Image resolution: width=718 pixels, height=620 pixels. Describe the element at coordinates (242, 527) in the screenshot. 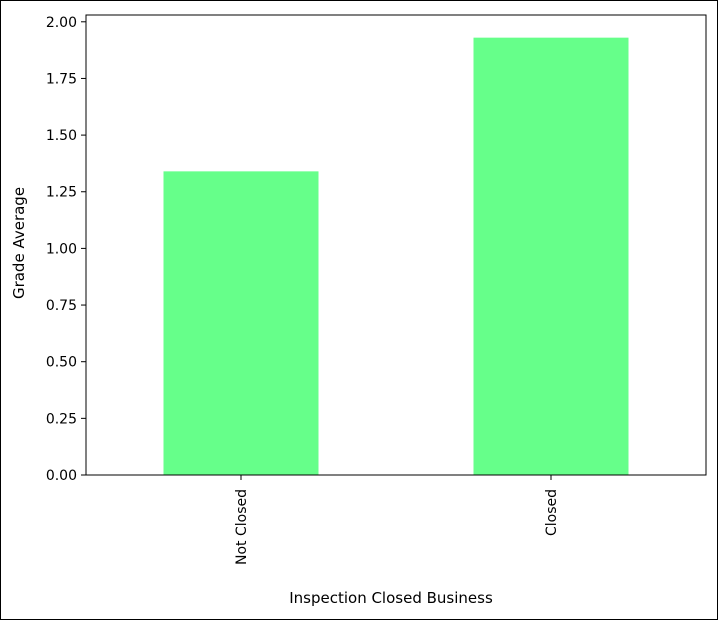

I see `x-tick-label: Not Closed` at that location.